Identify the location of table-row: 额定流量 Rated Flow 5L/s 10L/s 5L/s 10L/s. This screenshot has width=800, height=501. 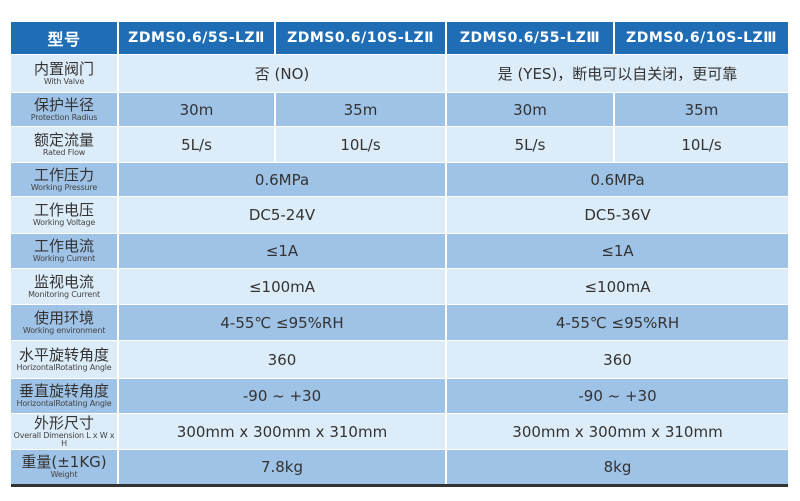
(399, 144).